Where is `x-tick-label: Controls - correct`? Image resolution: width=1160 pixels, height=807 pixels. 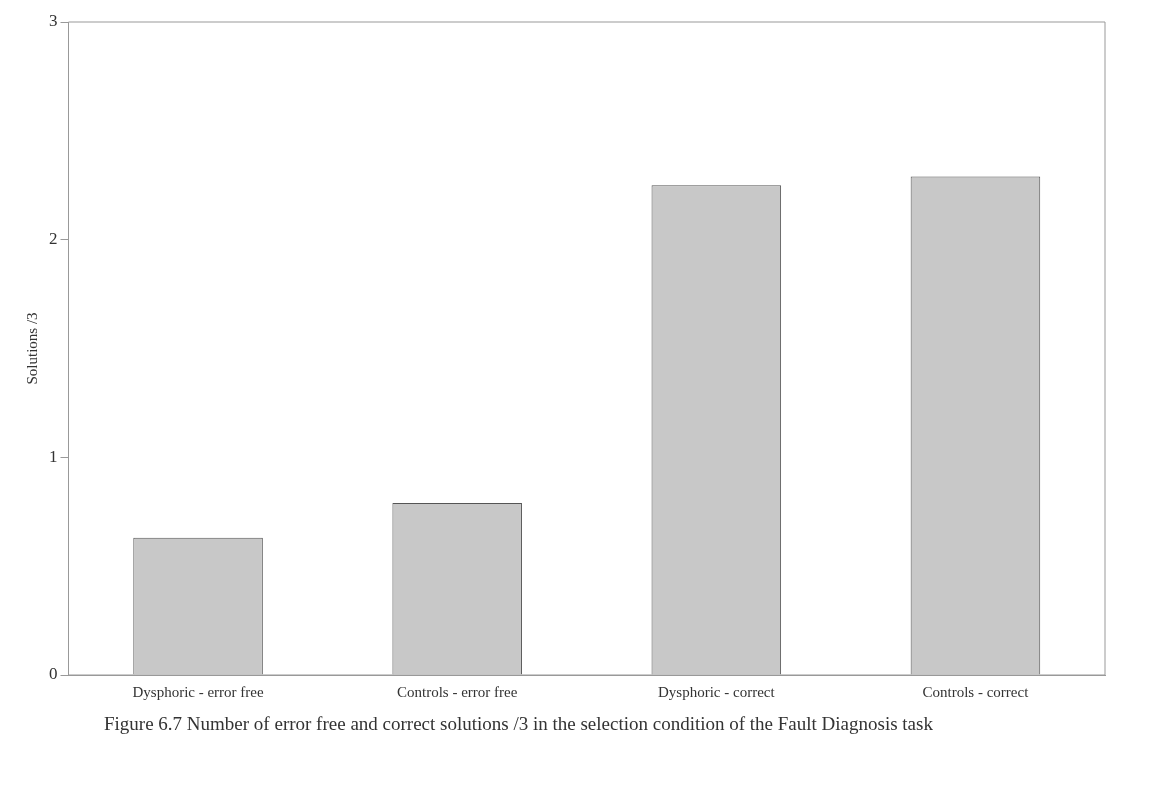 x-tick-label: Controls - correct is located at coordinates (976, 691).